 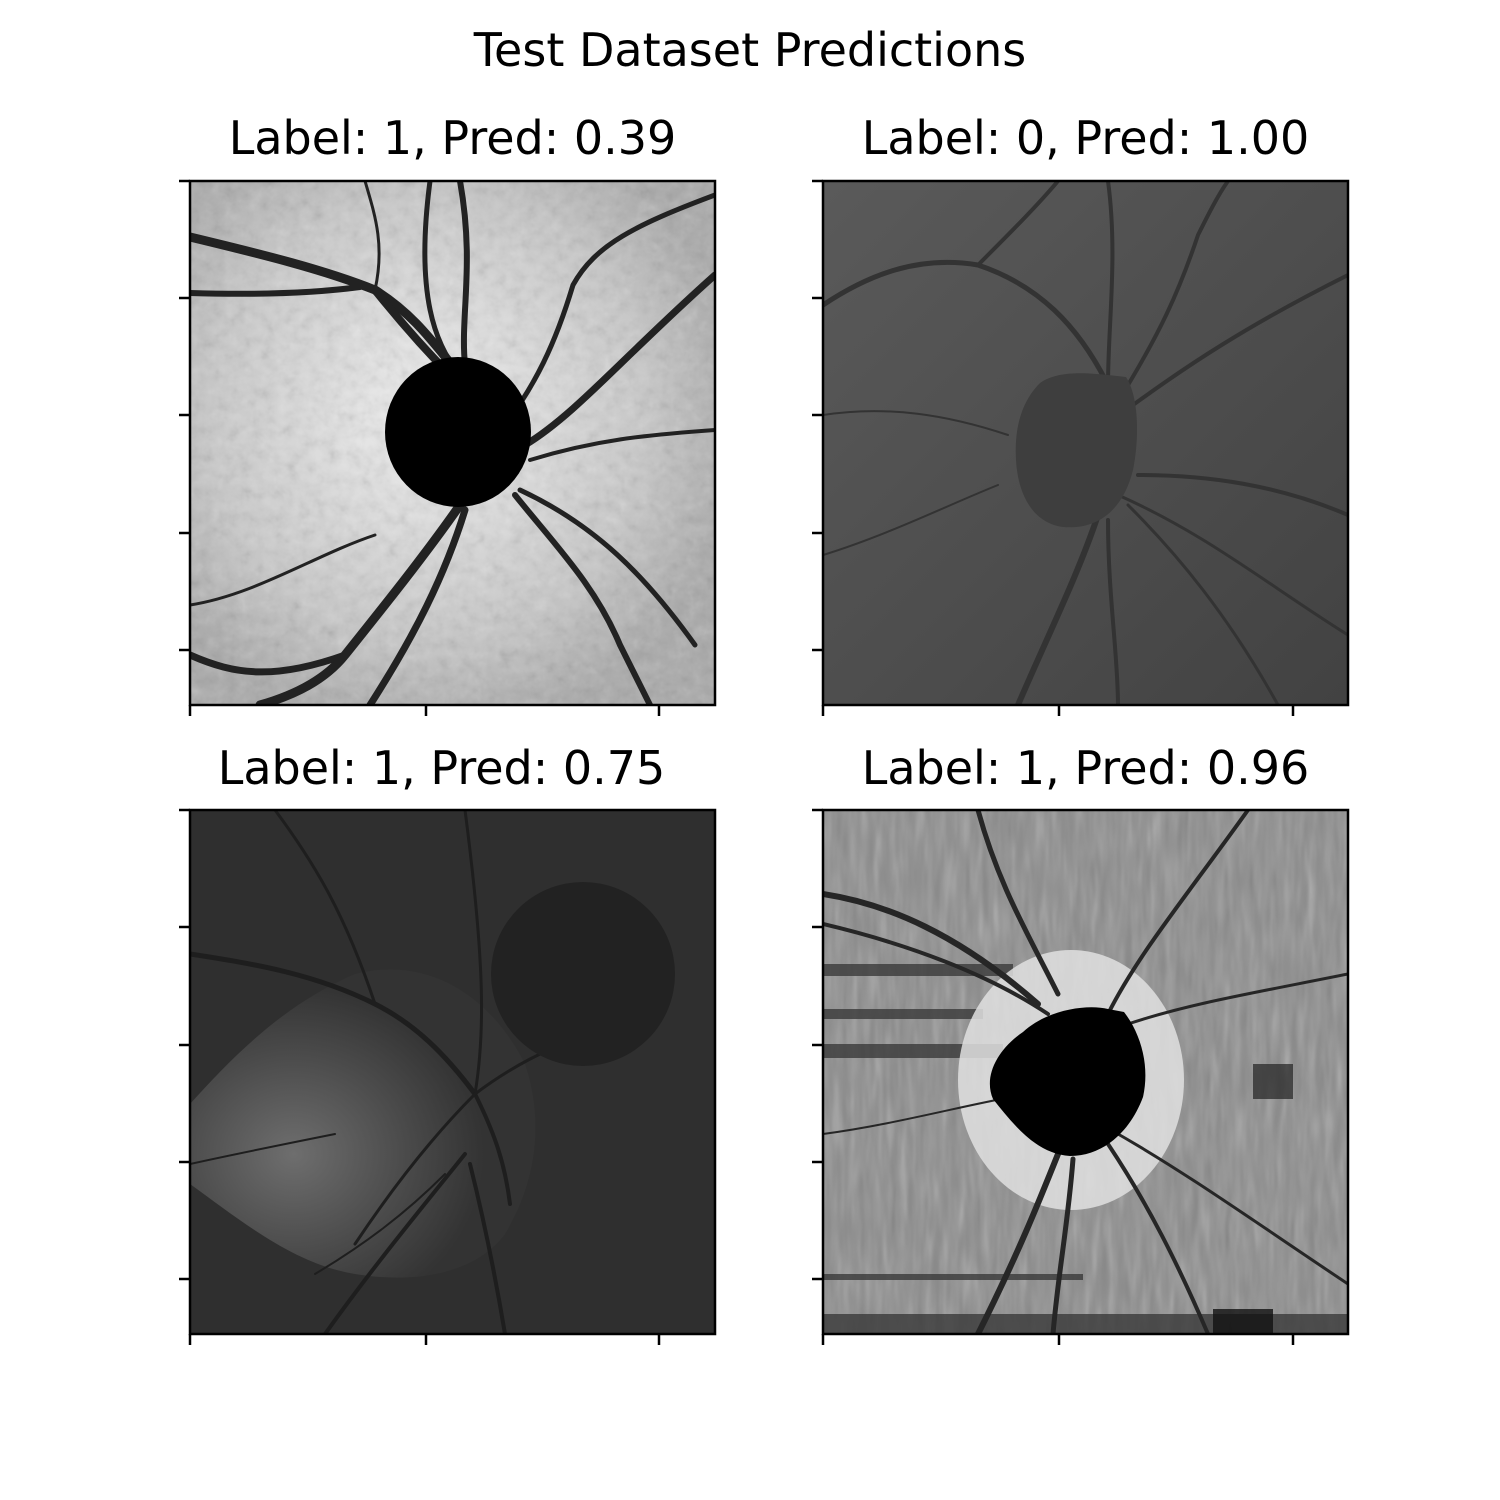 What do you see at coordinates (452, 138) in the screenshot?
I see `panel-title-1: Label: 1, Pred: 0.39` at bounding box center [452, 138].